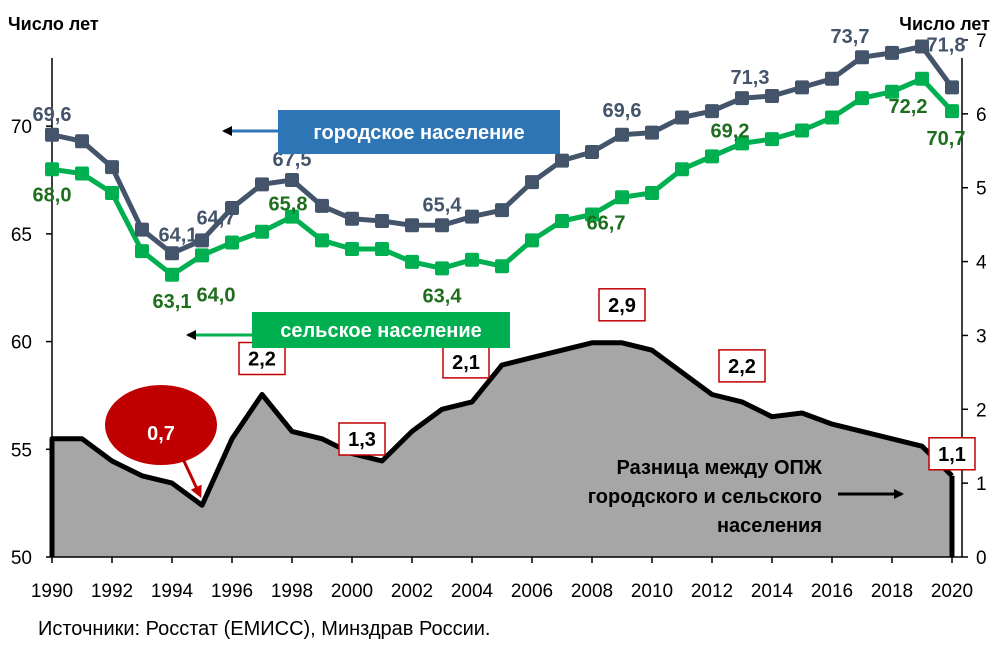 The width and height of the screenshot is (1004, 657). What do you see at coordinates (172, 591) in the screenshot?
I see `x-tick-label: 1994` at bounding box center [172, 591].